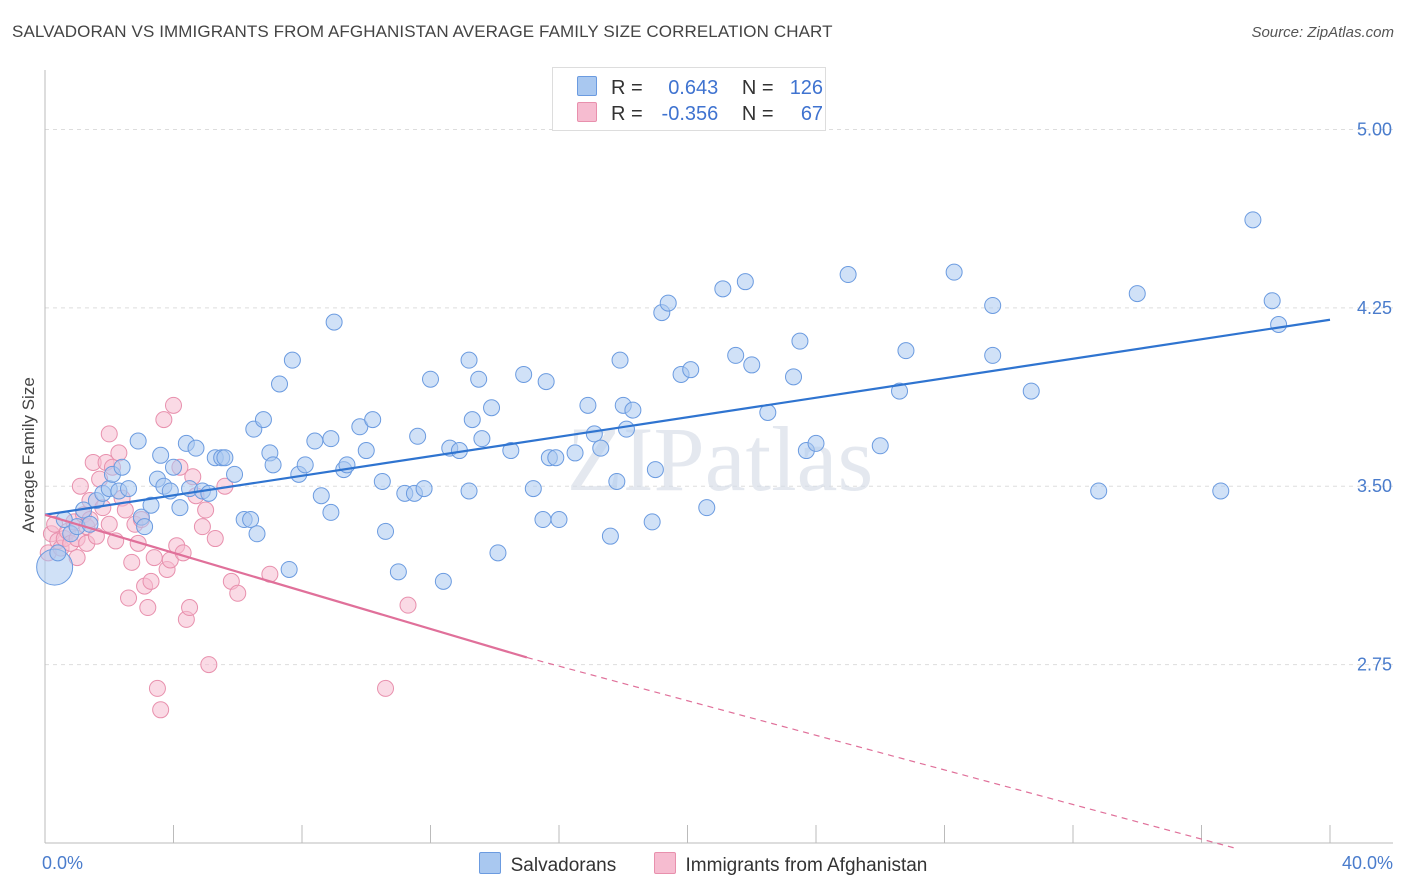  Describe the element at coordinates (812, 114) in the screenshot. I see `n-value: 67` at that location.